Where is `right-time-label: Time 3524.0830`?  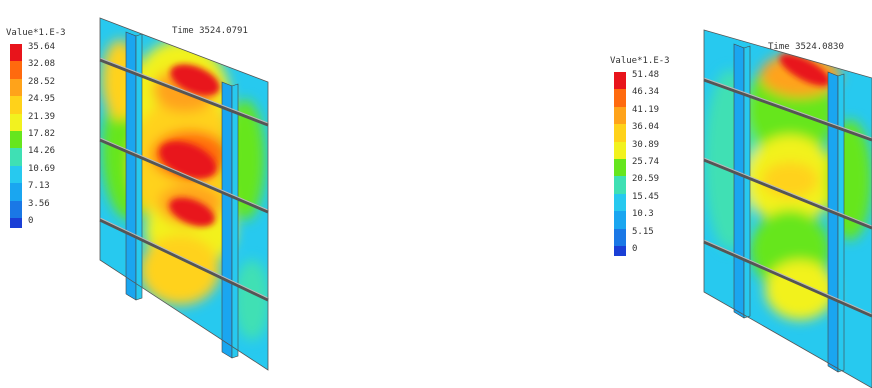 right-time-label: Time 3524.0830 is located at coordinates (806, 47).